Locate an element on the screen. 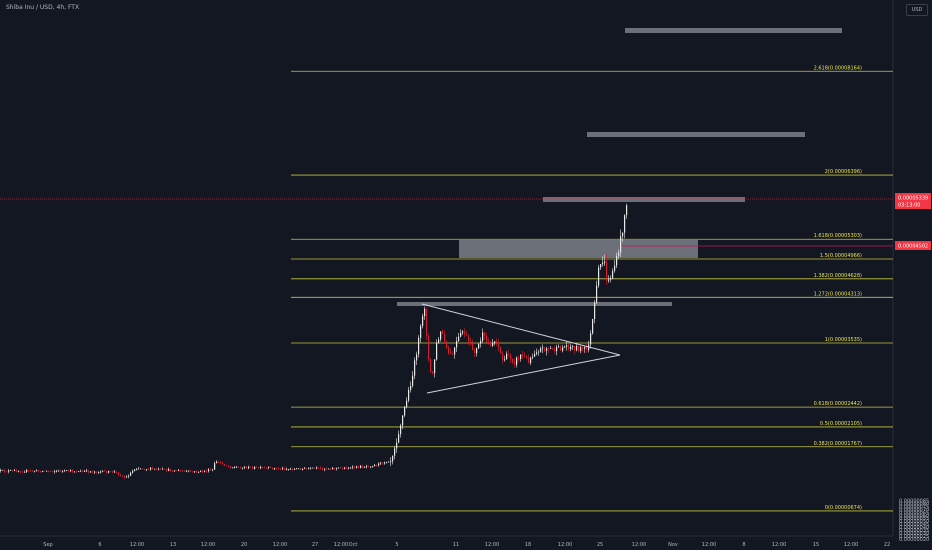 Image resolution: width=932 pixels, height=550 pixels. last-price-value: 0.00005339 is located at coordinates (913, 199).